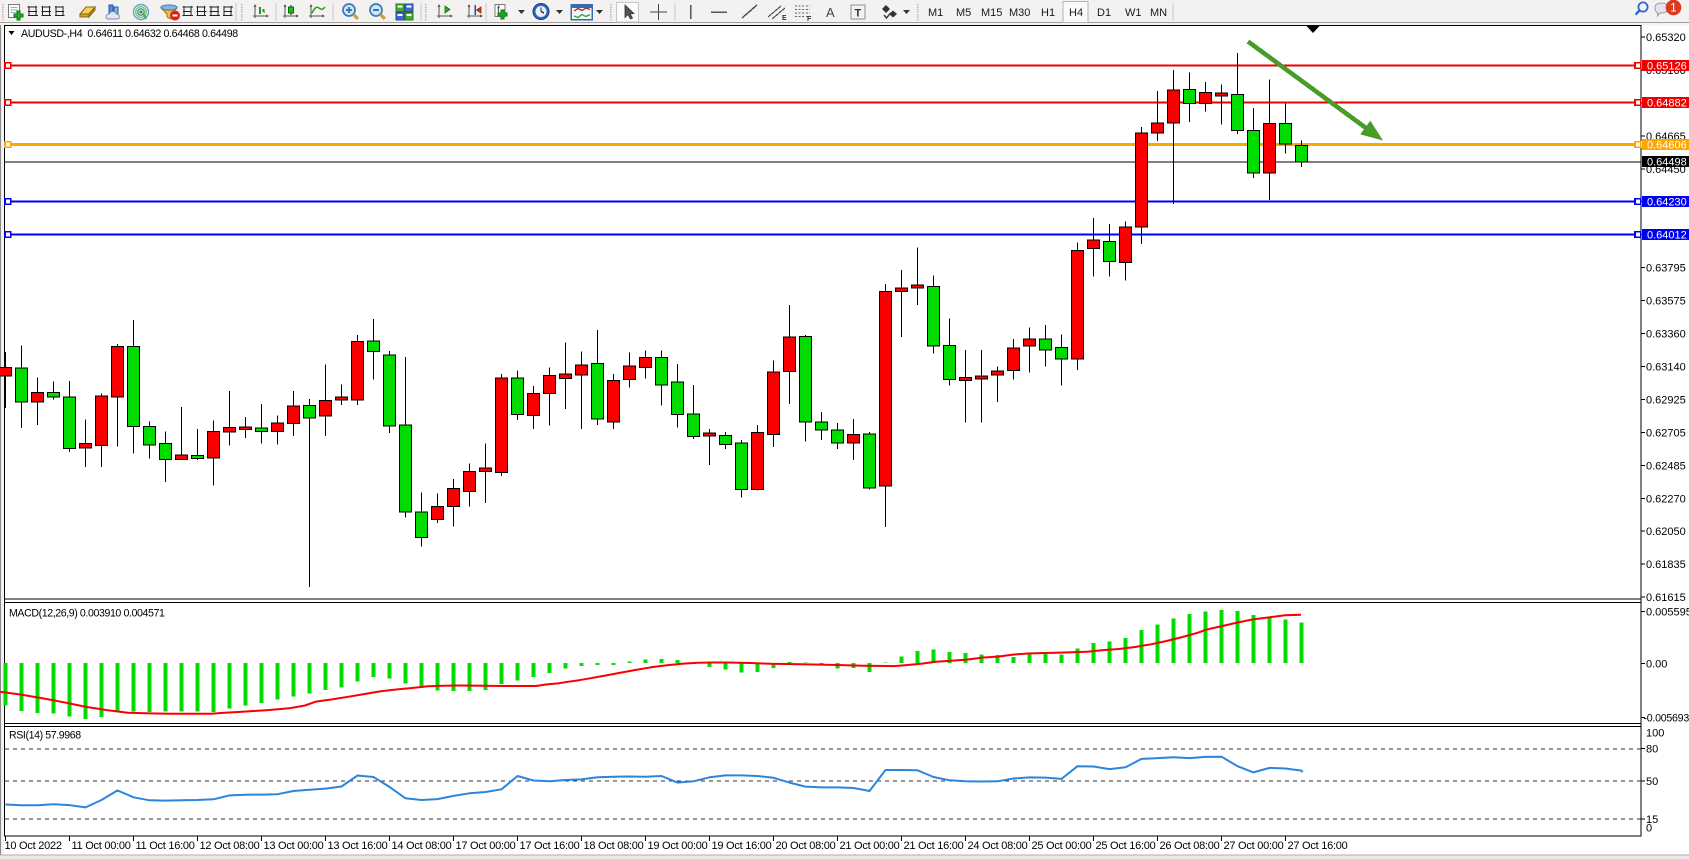  Describe the element at coordinates (1666, 433) in the screenshot. I see `svg-text: 0.62705` at that location.